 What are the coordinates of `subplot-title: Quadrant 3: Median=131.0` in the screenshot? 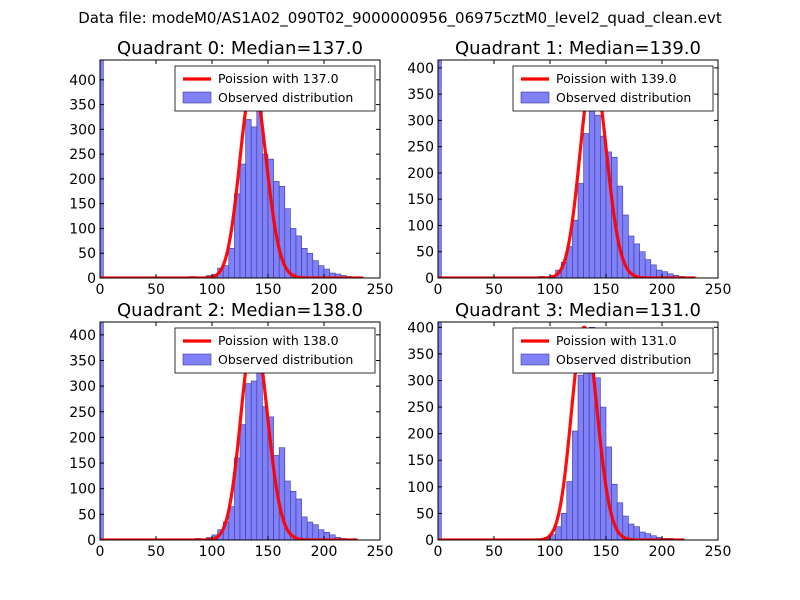 It's located at (578, 310).